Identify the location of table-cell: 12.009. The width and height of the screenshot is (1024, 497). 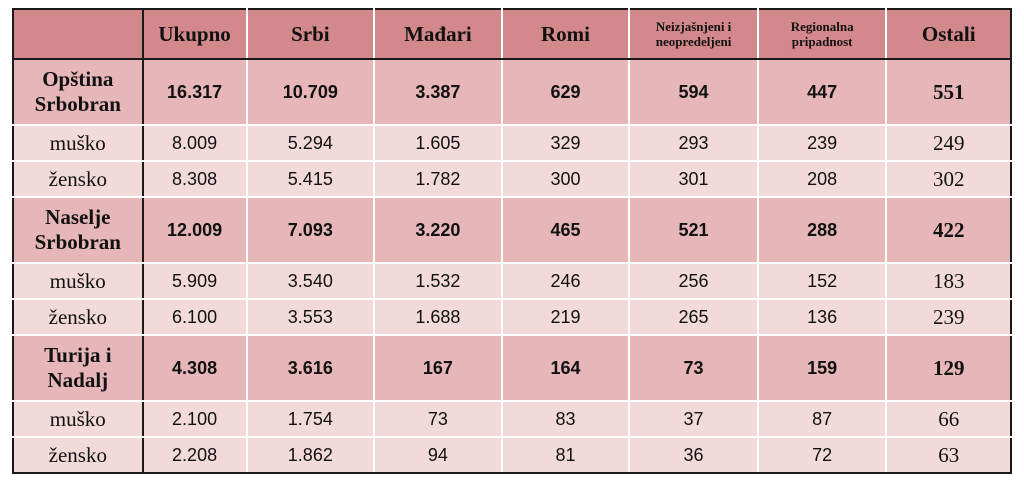
(194, 230).